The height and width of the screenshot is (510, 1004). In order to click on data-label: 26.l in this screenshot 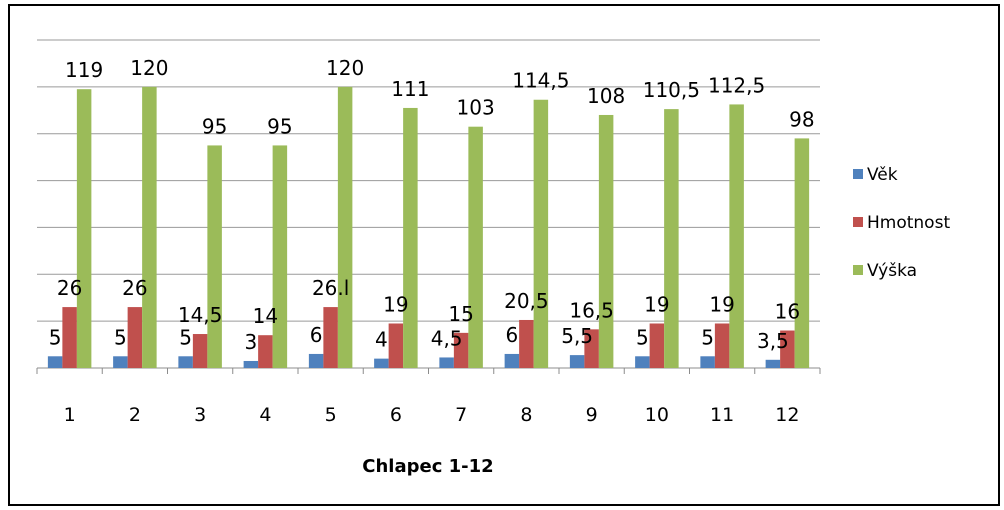, I will do `click(330, 288)`.